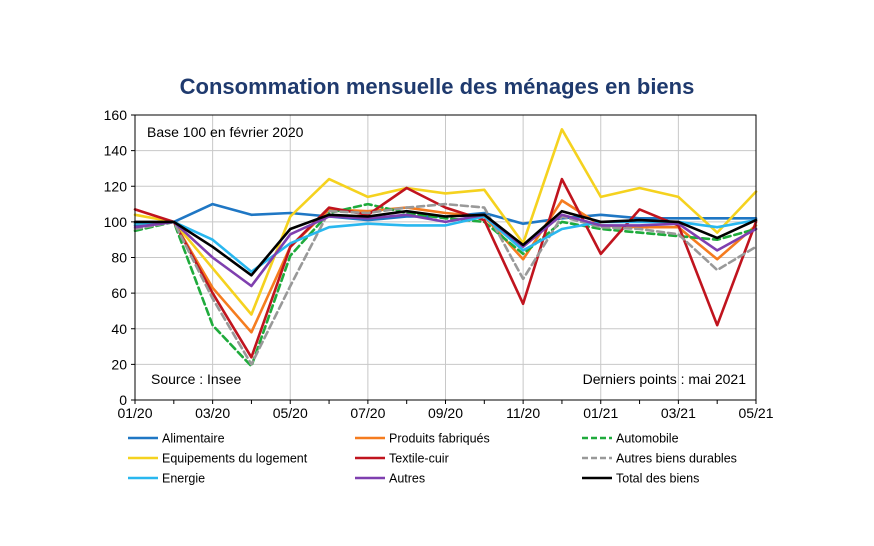 The width and height of the screenshot is (874, 546). I want to click on x-tick-label: 09/20, so click(445, 413).